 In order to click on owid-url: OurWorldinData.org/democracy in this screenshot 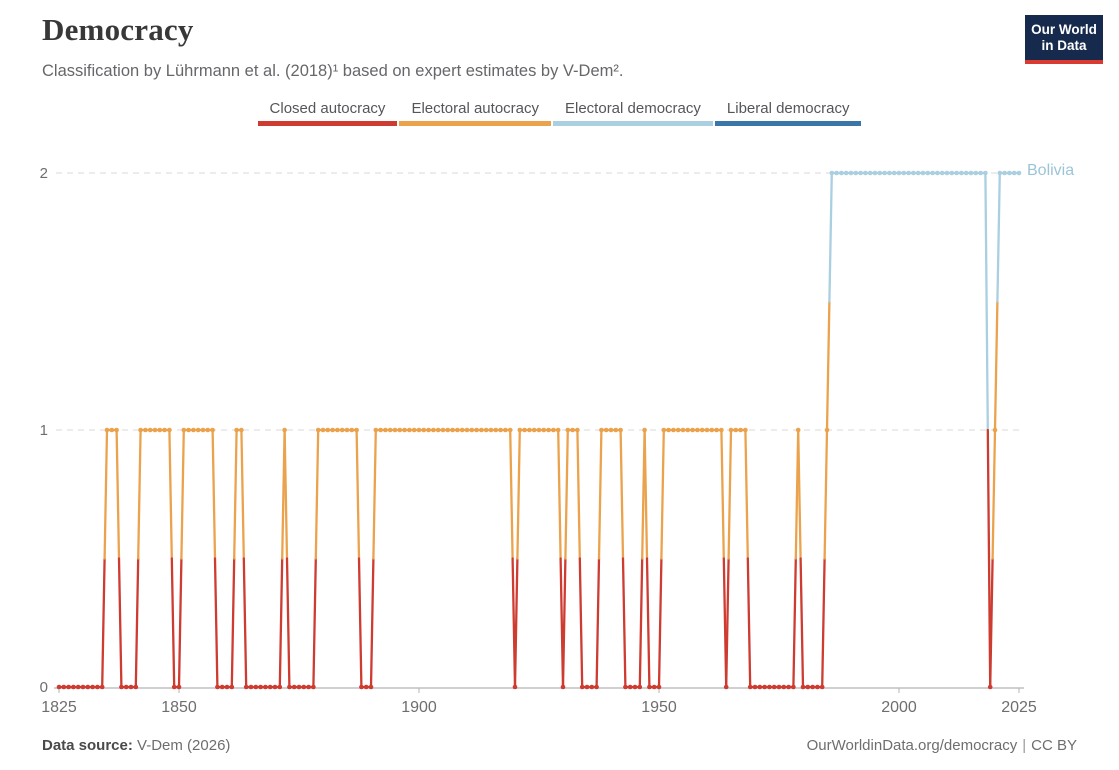, I will do `click(912, 745)`.